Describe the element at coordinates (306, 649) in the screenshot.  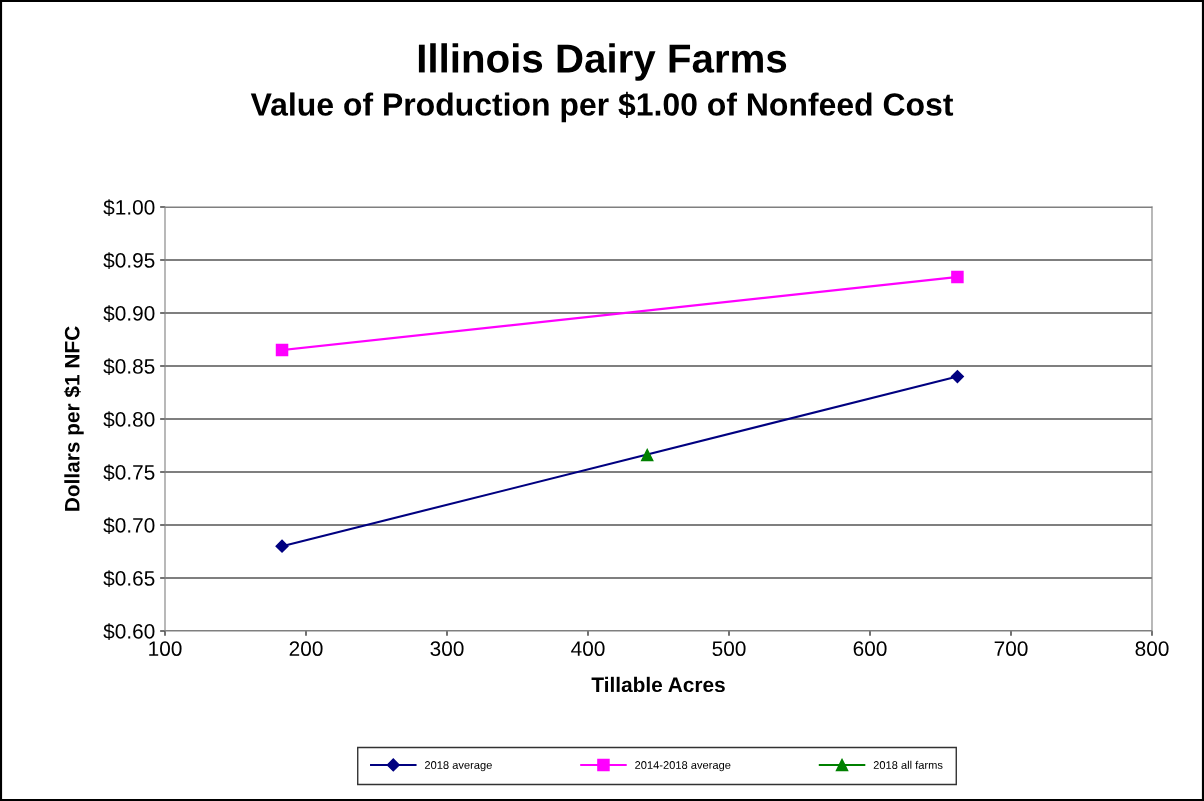
I see `x-tick-label: 200` at that location.